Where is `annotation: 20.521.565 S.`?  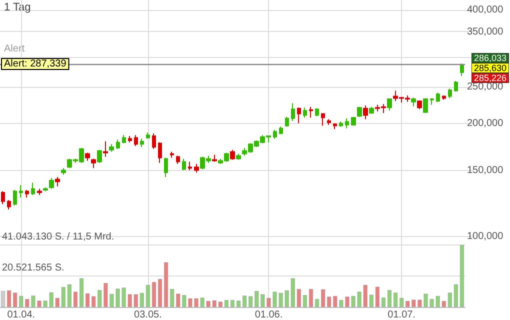
annotation: 20.521.565 S. is located at coordinates (33, 268).